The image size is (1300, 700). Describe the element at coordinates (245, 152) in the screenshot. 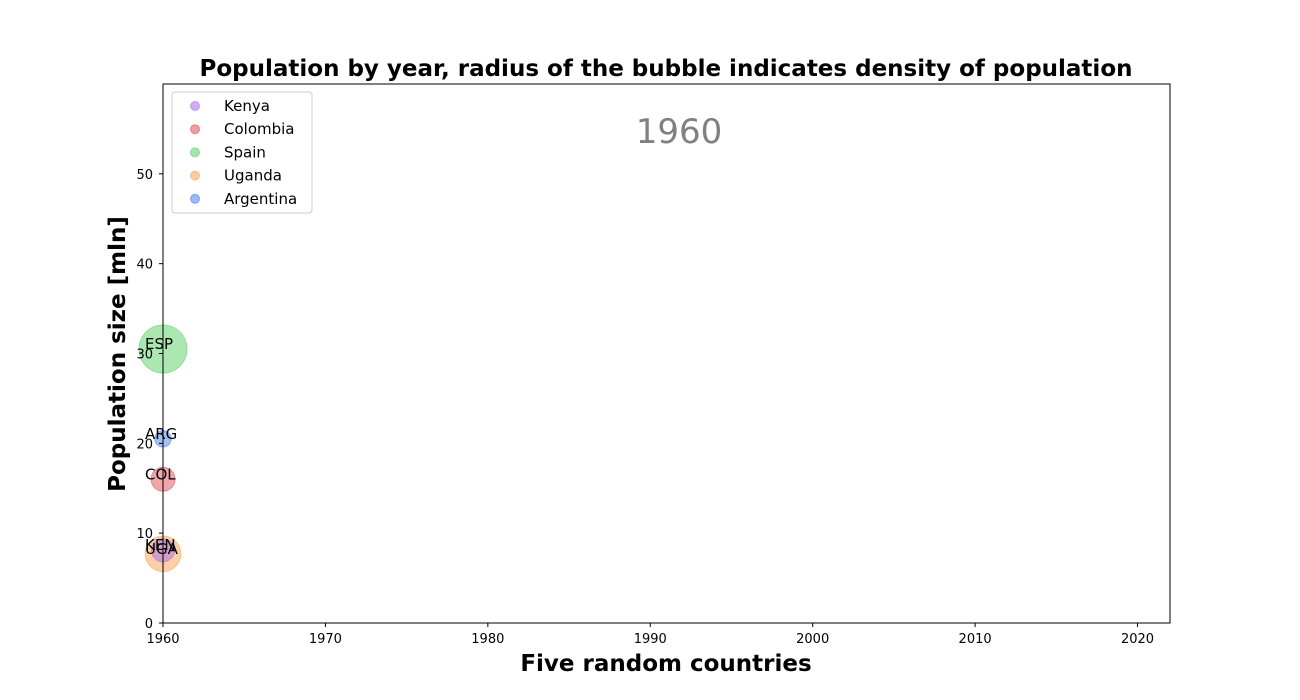

I see `legend-label-spain: Spain` at that location.